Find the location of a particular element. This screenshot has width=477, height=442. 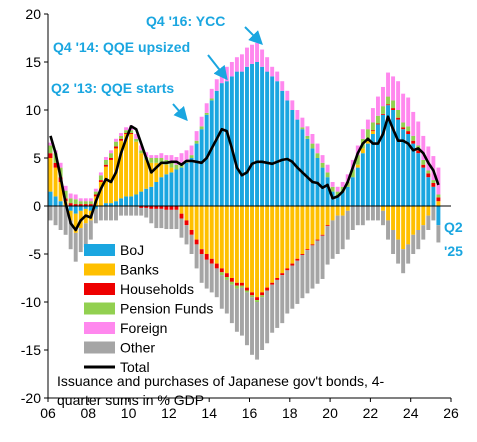

legend-label-pension-funds: Pension Funds is located at coordinates (166, 309).